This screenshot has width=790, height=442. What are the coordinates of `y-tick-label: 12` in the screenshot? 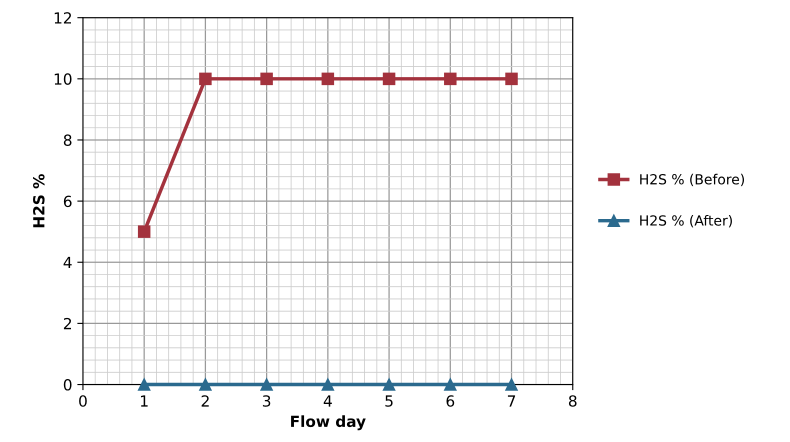 It's located at (63, 18).